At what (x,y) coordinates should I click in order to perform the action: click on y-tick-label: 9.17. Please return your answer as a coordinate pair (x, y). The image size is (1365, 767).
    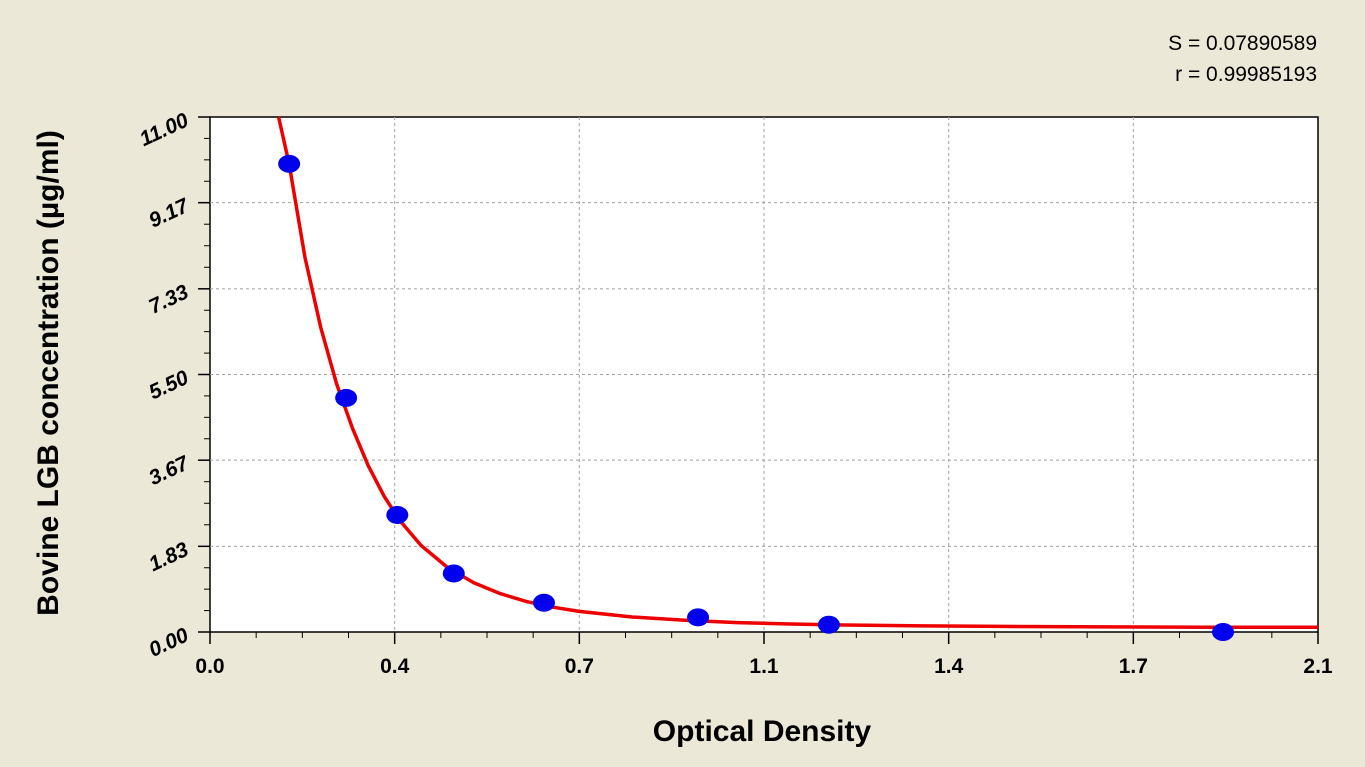
    Looking at the image, I should click on (169, 213).